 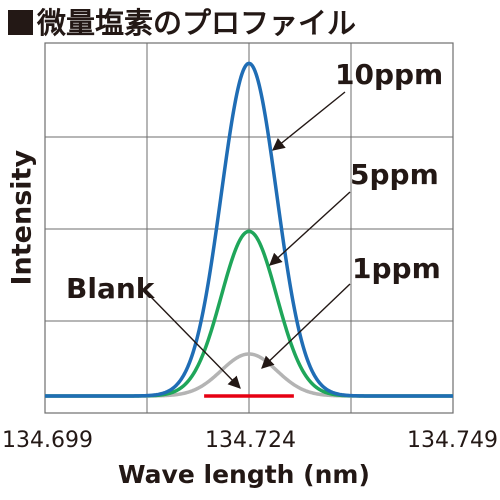 I want to click on x-tick-label-left: 134.699, so click(x=47, y=440).